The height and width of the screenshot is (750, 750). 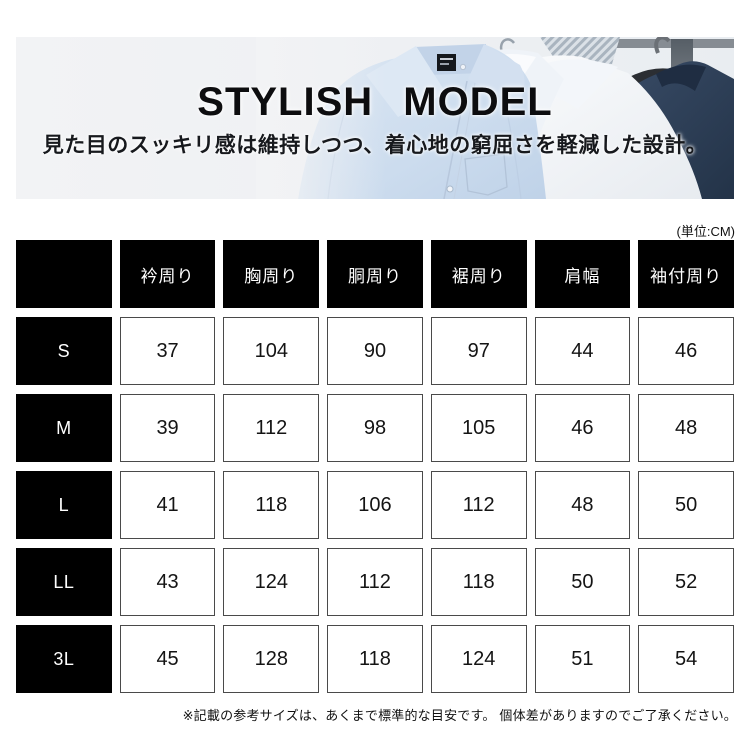 I want to click on column-header: 袖付周り, so click(x=686, y=274).